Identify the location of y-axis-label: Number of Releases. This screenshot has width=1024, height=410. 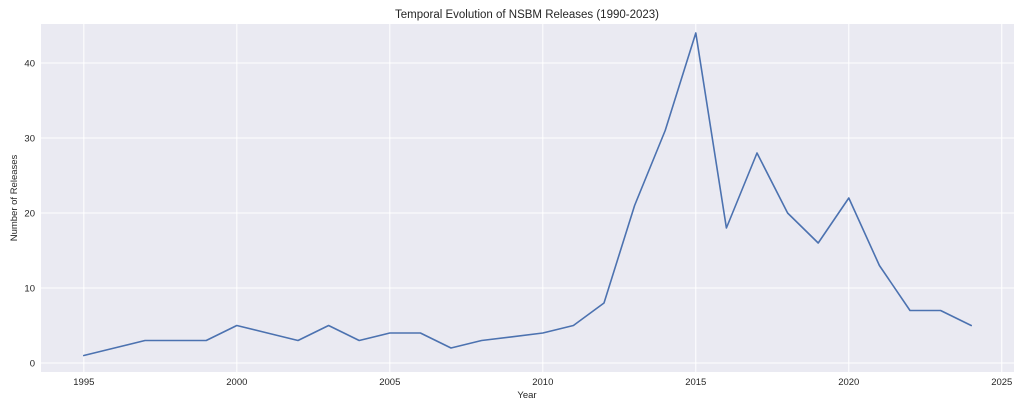
(14, 197).